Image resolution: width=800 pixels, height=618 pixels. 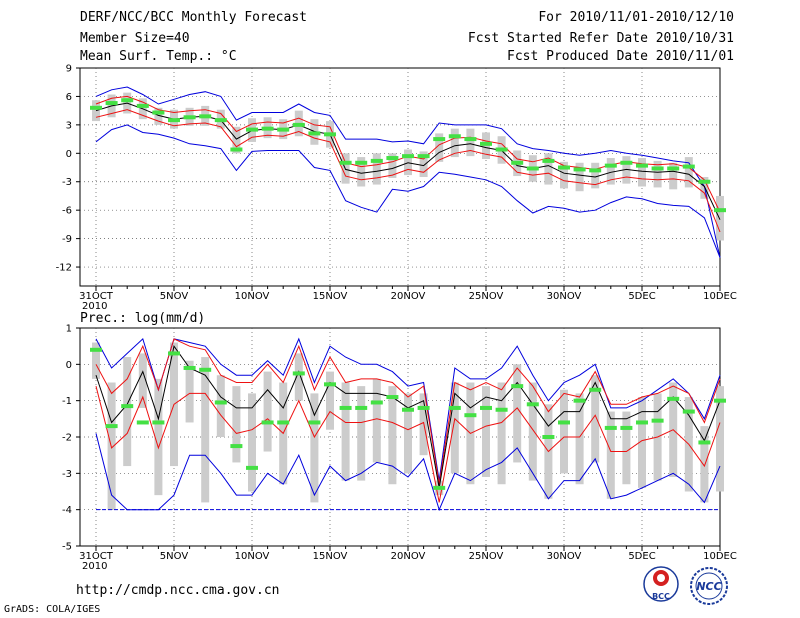 I want to click on y-tick-label: -4, so click(x=67, y=510).